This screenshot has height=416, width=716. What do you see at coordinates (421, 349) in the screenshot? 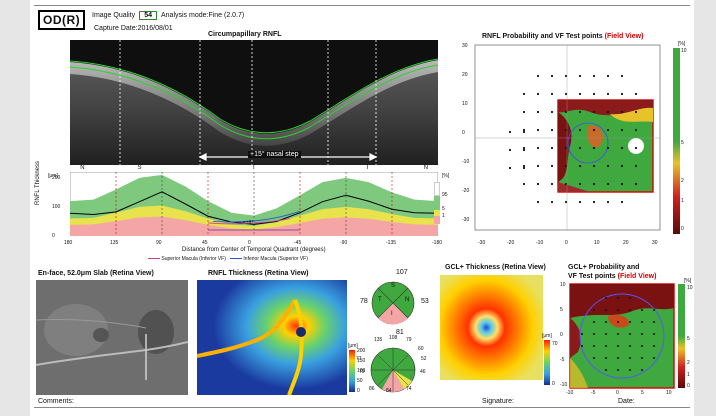
I see `clock-value: 60` at bounding box center [421, 349].